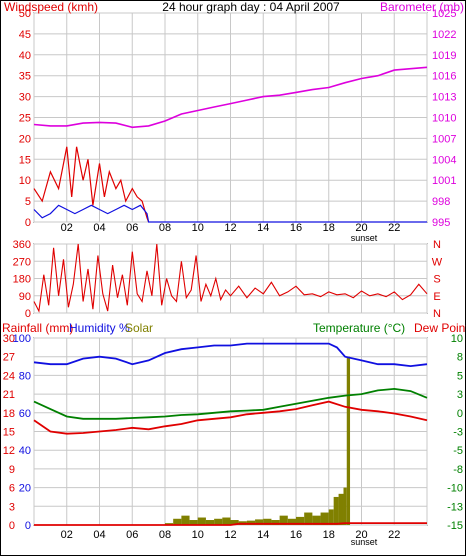 The width and height of the screenshot is (466, 557). I want to click on rainfall-tick-label: 12, so click(9, 451).